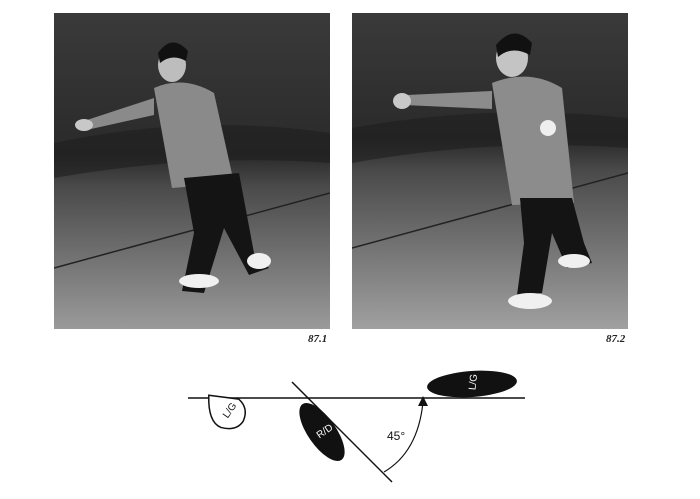 The image size is (700, 499). I want to click on footwork-diagram: 45° L/G R/D L/G, so click(355, 422).